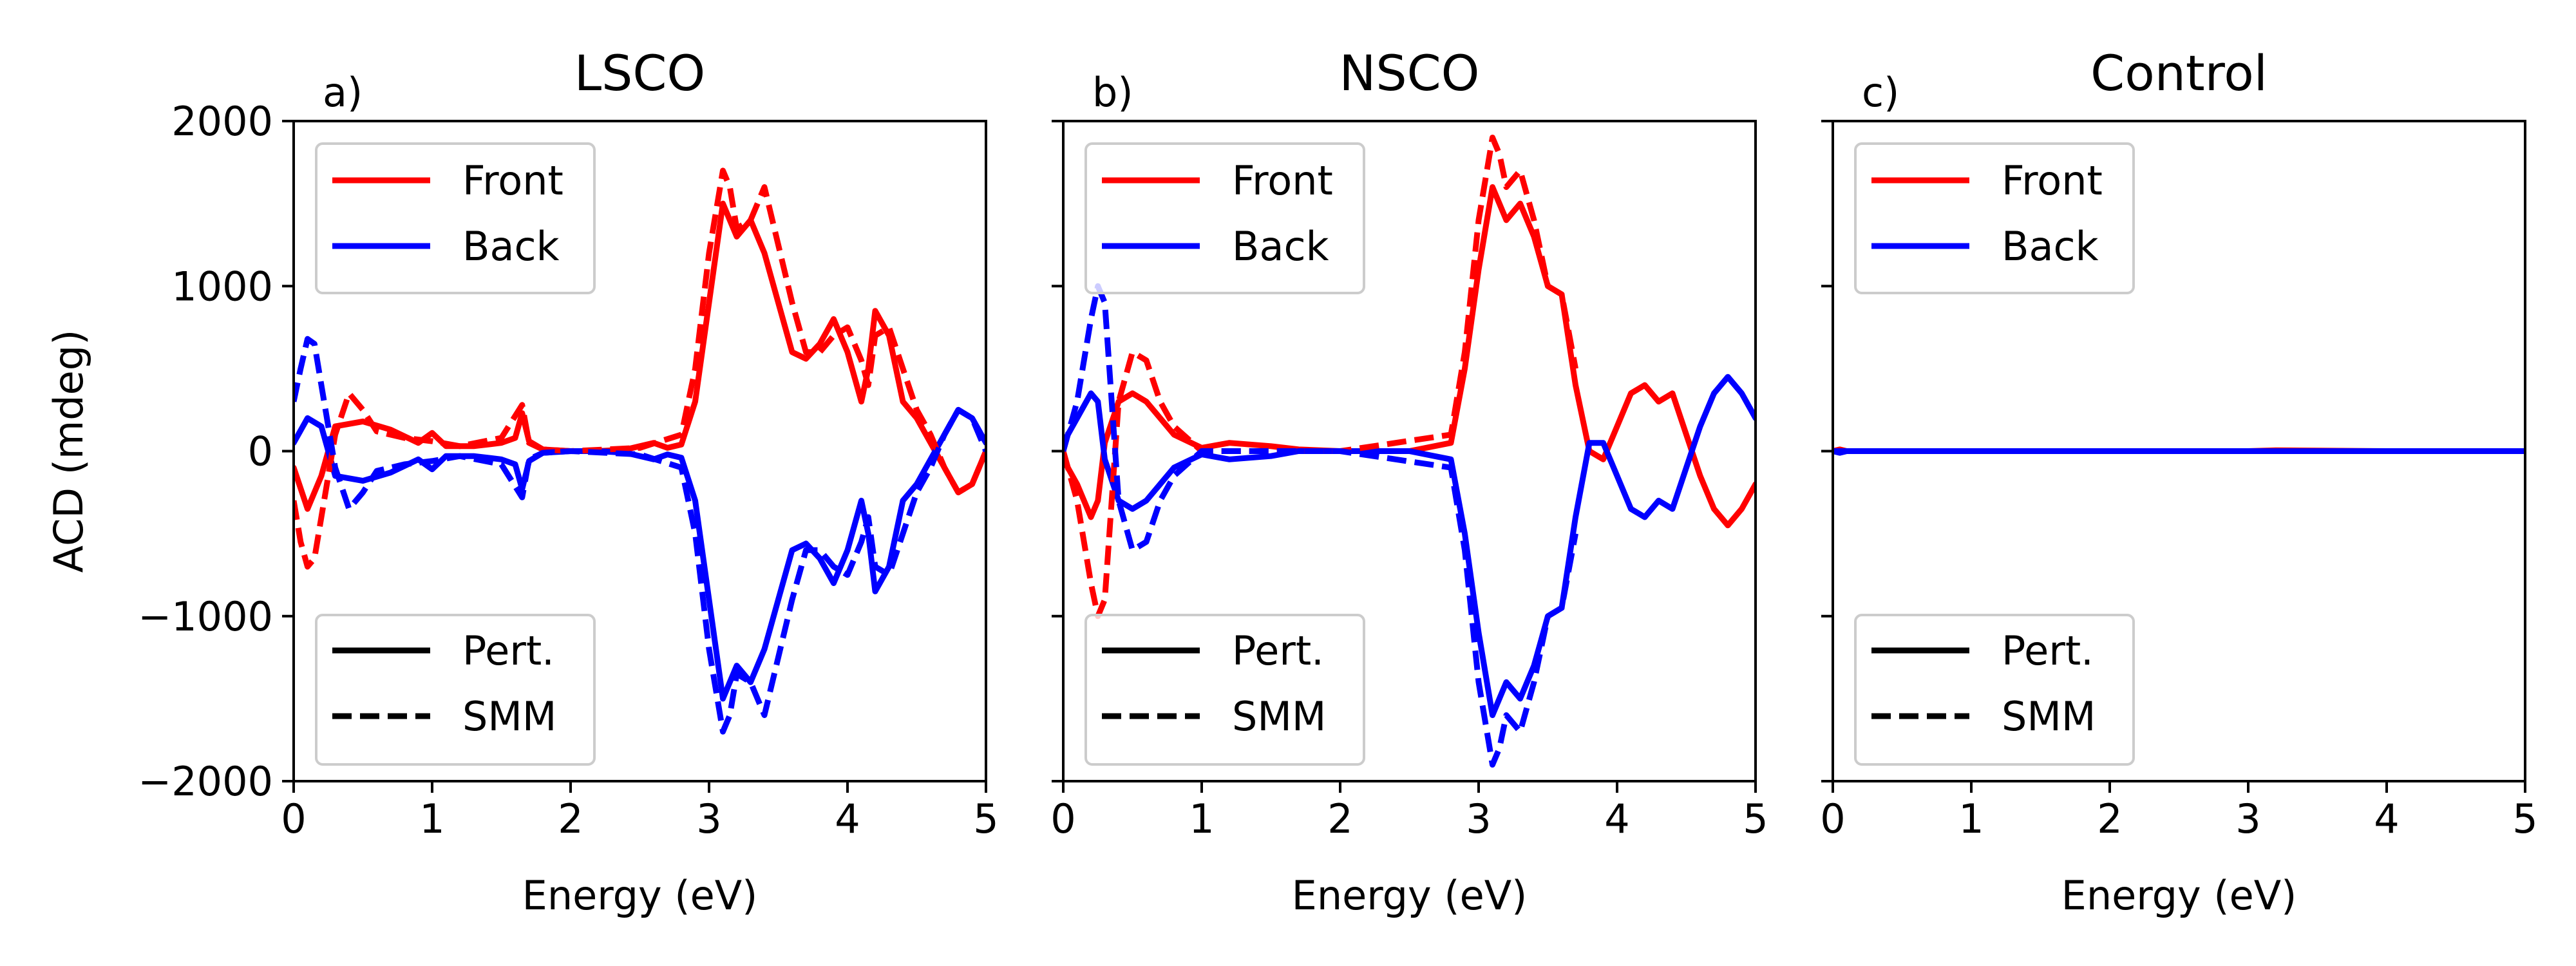  What do you see at coordinates (2179, 73) in the screenshot?
I see `chart-title: Control` at bounding box center [2179, 73].